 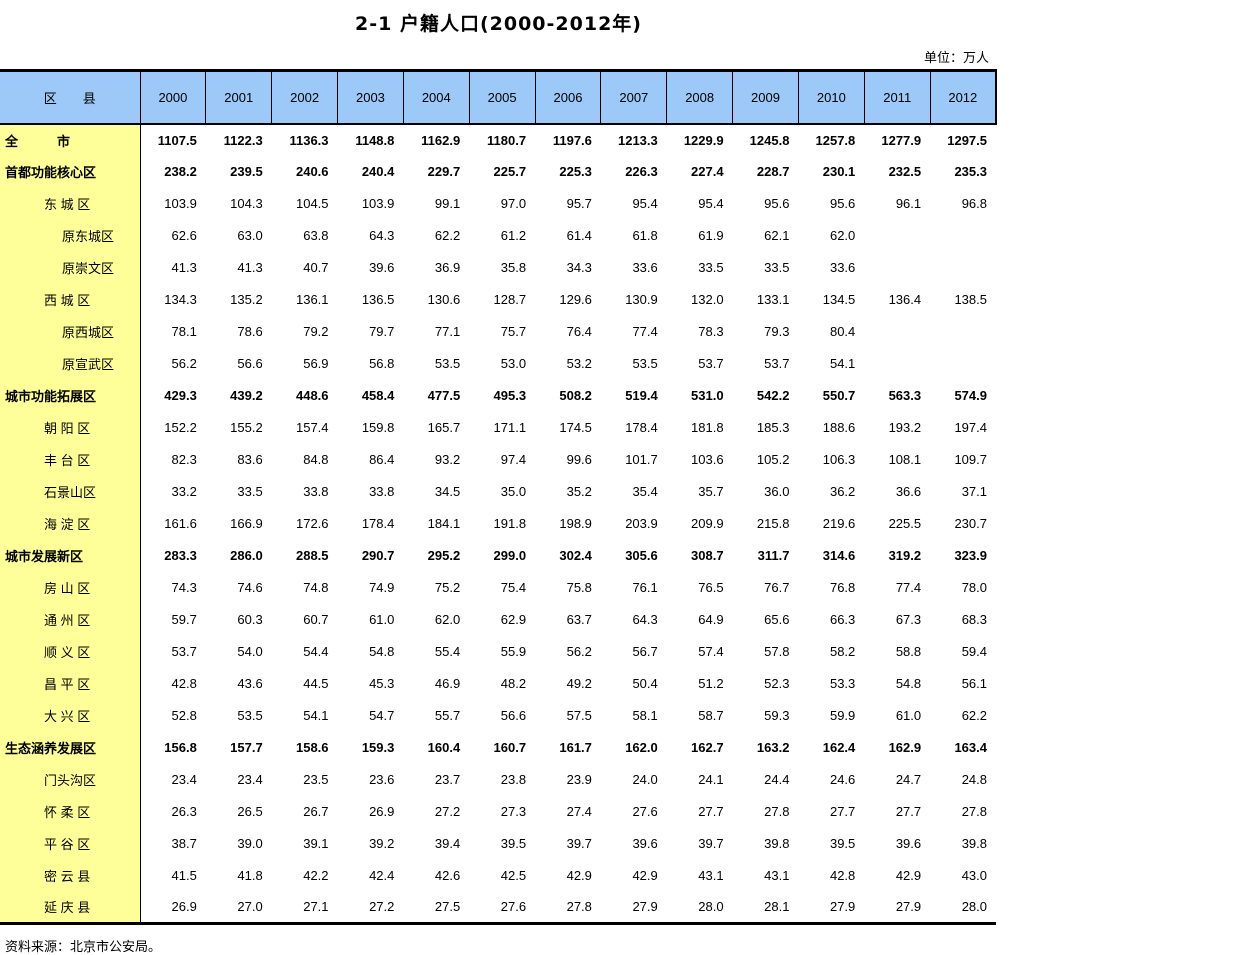 What do you see at coordinates (180, 523) in the screenshot?
I see `cell-value: 161.6` at bounding box center [180, 523].